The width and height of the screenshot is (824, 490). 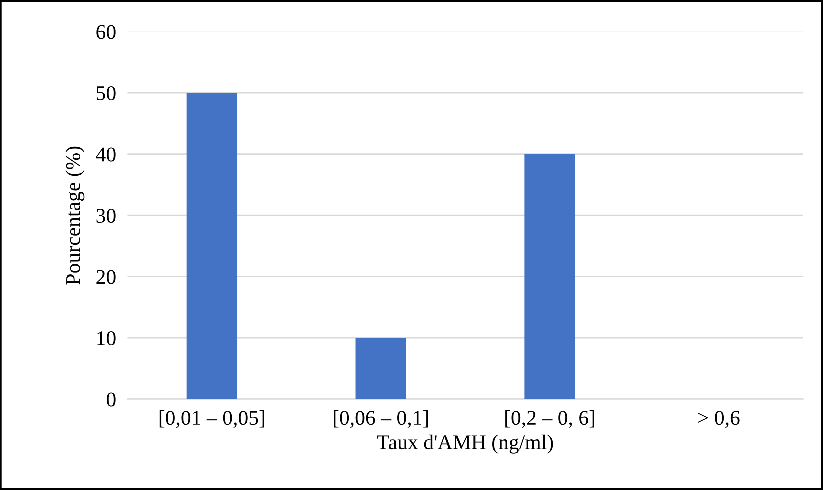 I want to click on y-tick-label: 40, so click(x=106, y=155).